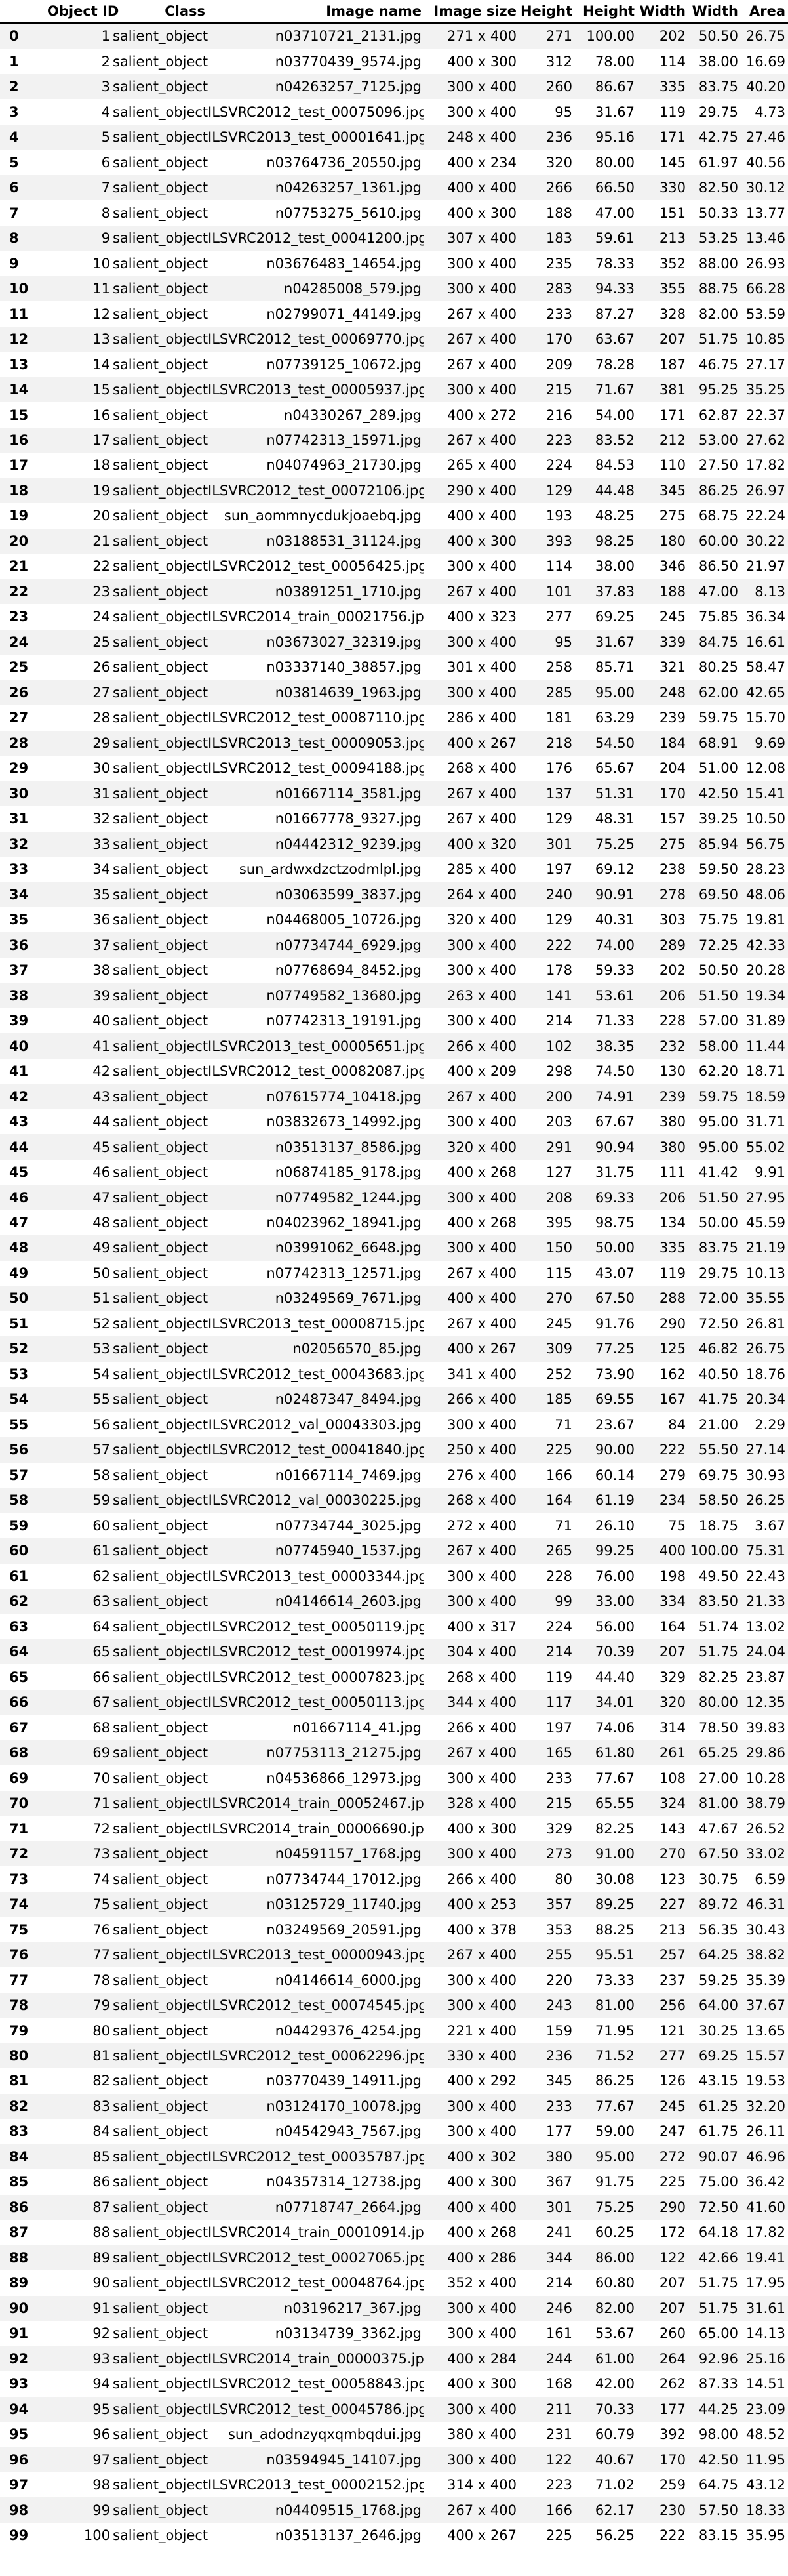 The height and width of the screenshot is (2576, 788). What do you see at coordinates (714, 1298) in the screenshot?
I see `width-pct-cell: 72.00` at bounding box center [714, 1298].